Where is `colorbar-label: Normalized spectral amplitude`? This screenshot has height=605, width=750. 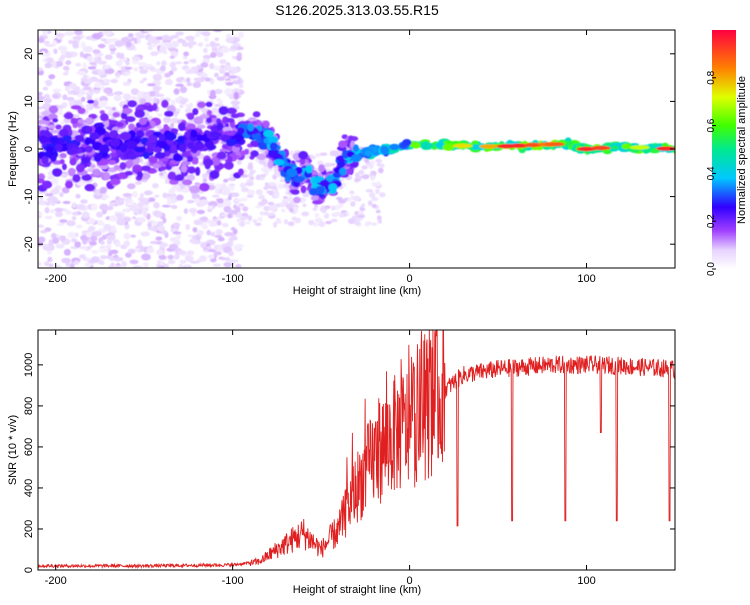
colorbar-label: Normalized spectral amplitude is located at coordinates (742, 150).